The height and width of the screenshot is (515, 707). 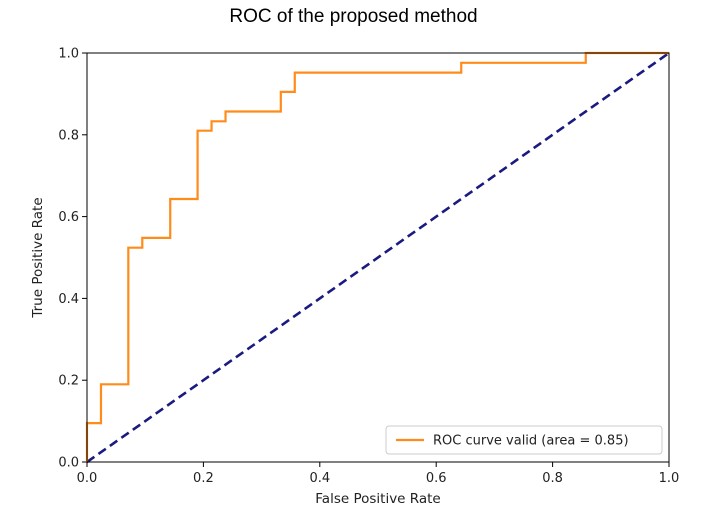 I want to click on legend: ROC curve valid (area = 0.85), so click(x=524, y=440).